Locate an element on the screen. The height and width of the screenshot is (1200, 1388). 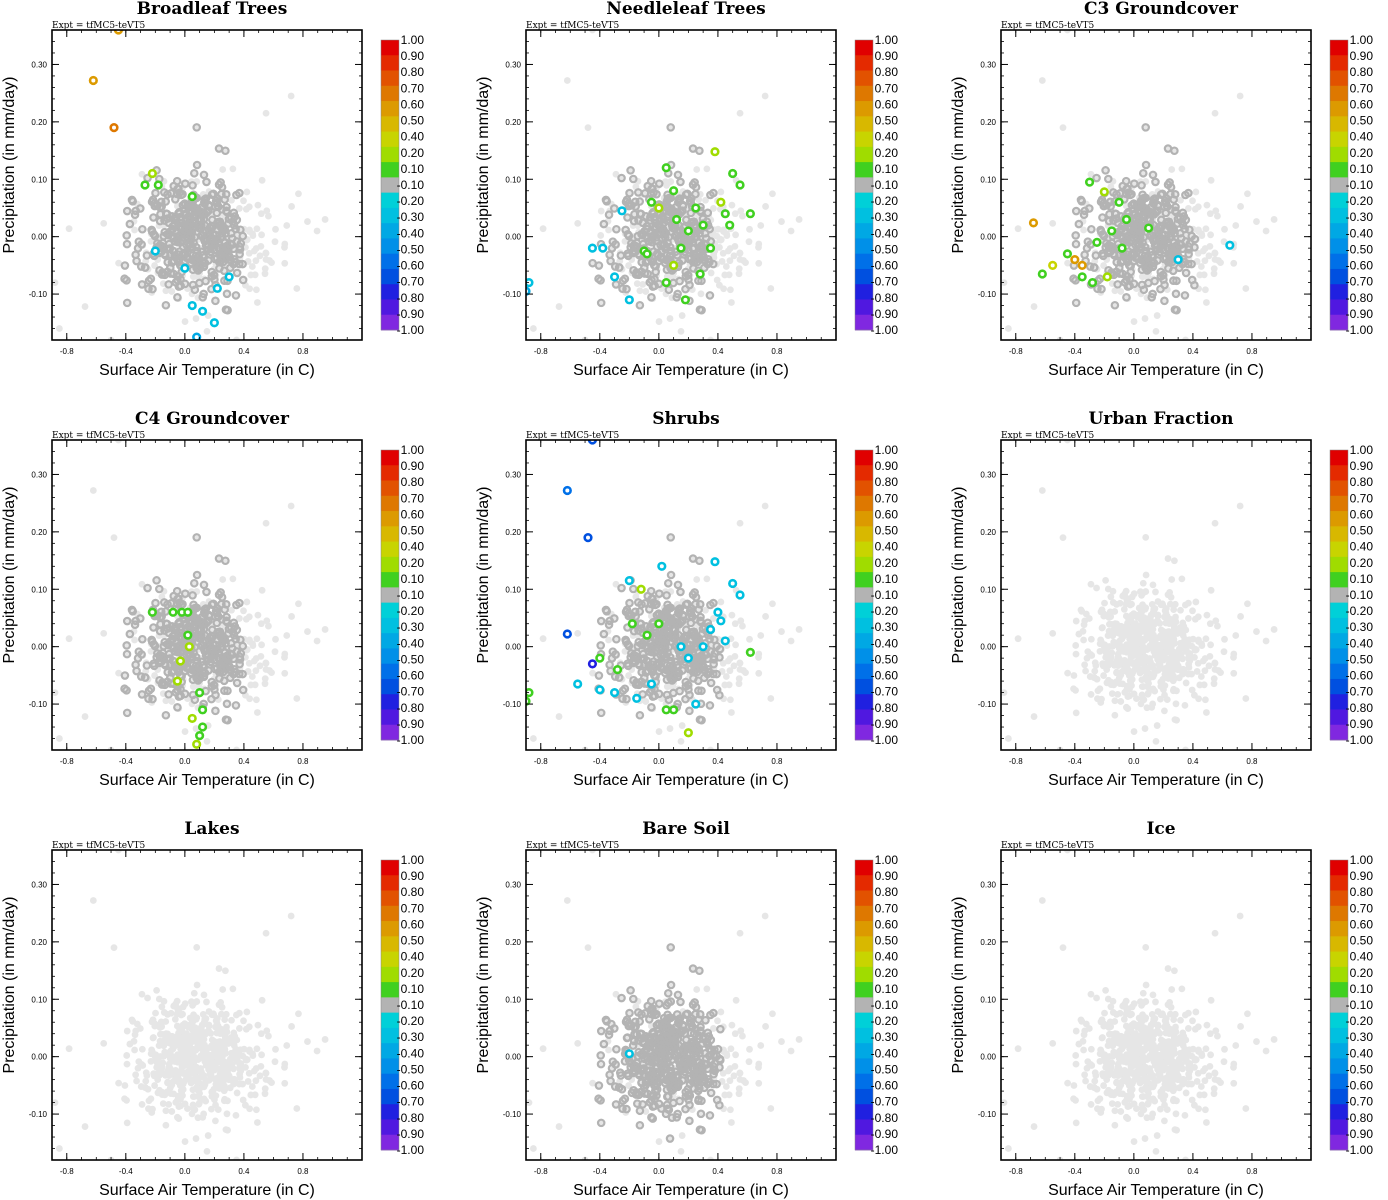
colorbar-label: -1.00 is located at coordinates (1360, 330).